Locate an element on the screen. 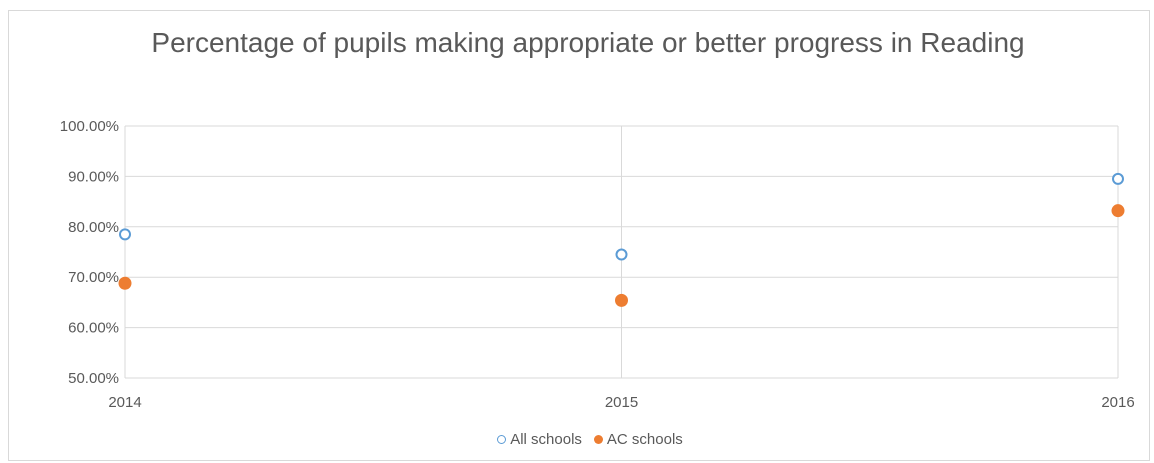  x-tick-label: 2014 is located at coordinates (124, 402).